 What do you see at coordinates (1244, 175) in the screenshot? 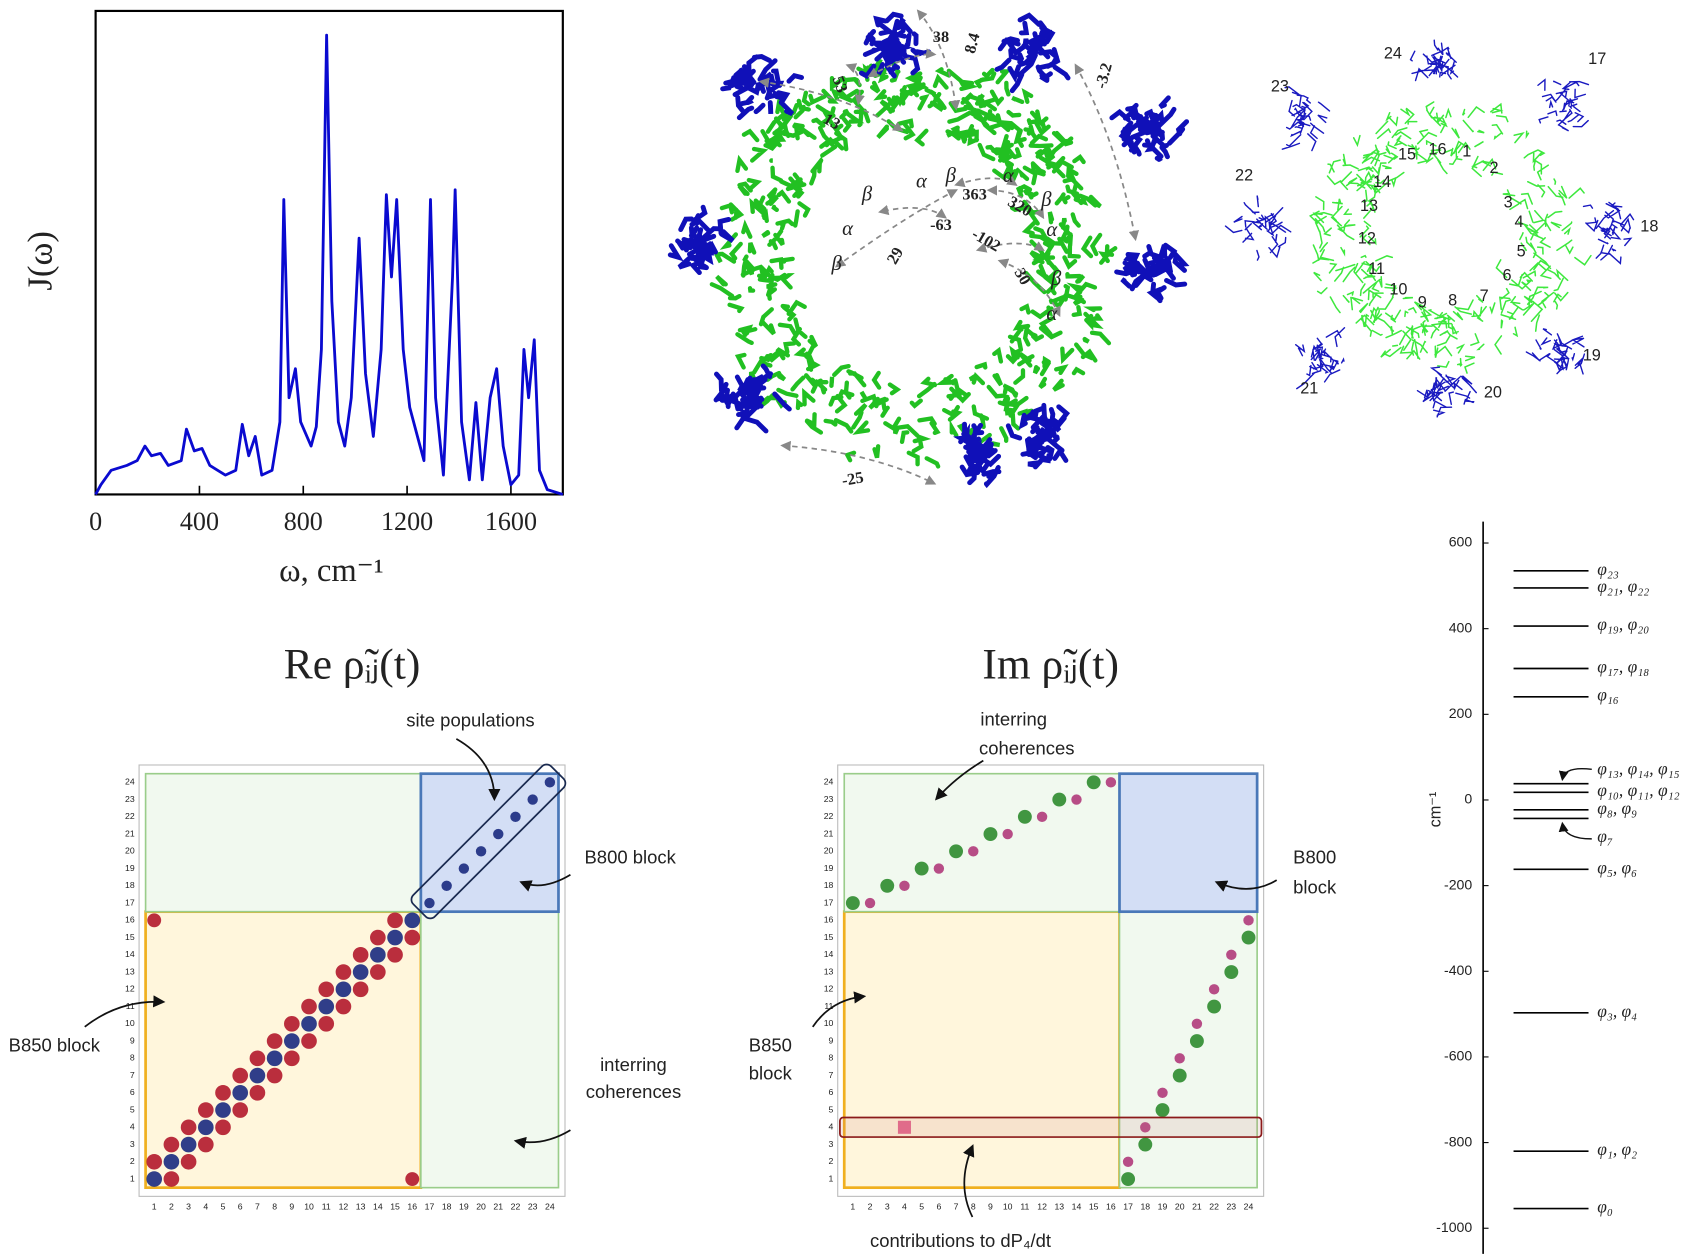
I see `site-number: 22` at bounding box center [1244, 175].